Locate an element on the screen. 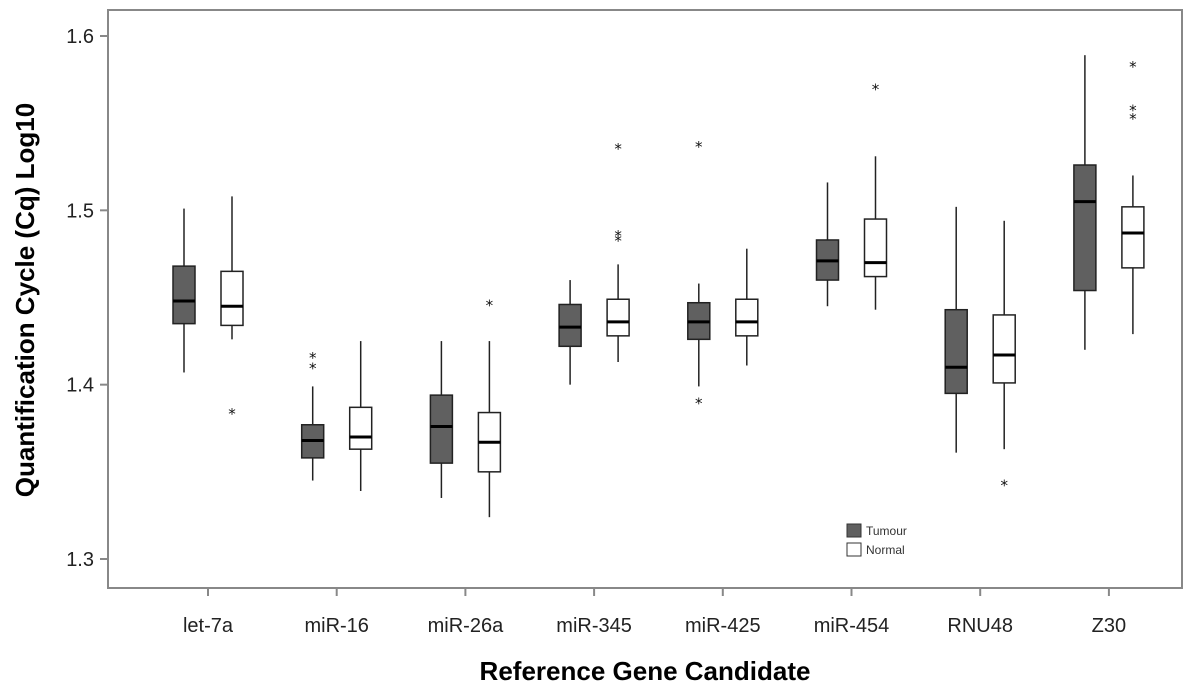  box-tumour-let-7a is located at coordinates (184, 290).